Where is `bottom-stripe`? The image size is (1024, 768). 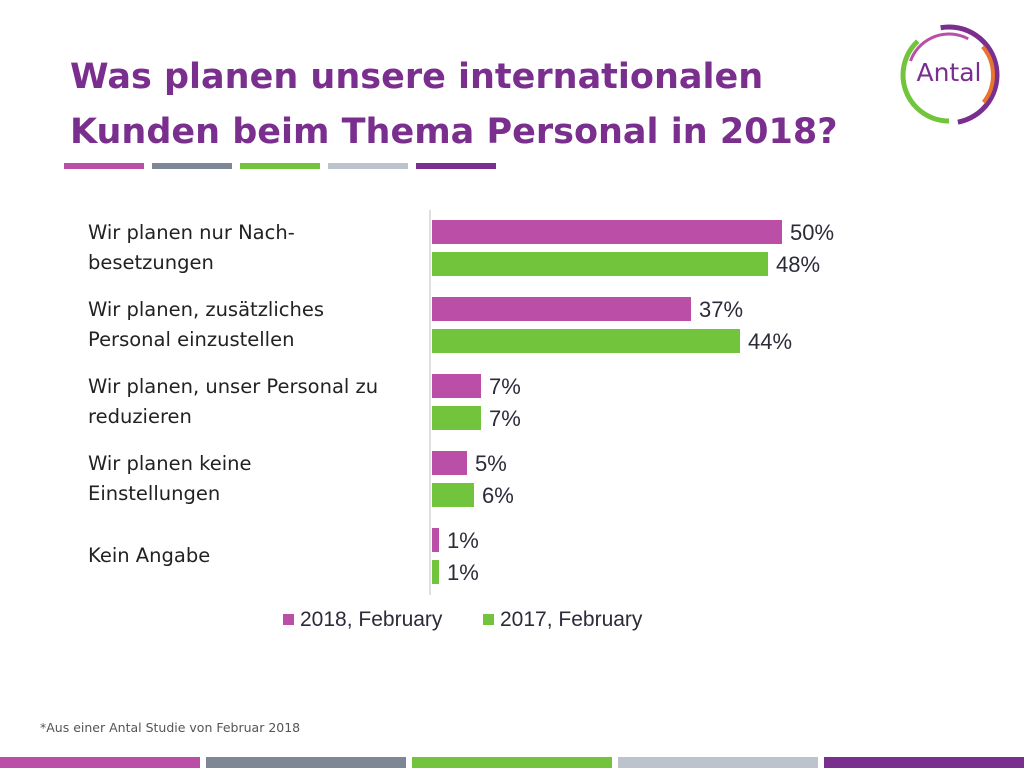
bottom-stripe is located at coordinates (512, 762).